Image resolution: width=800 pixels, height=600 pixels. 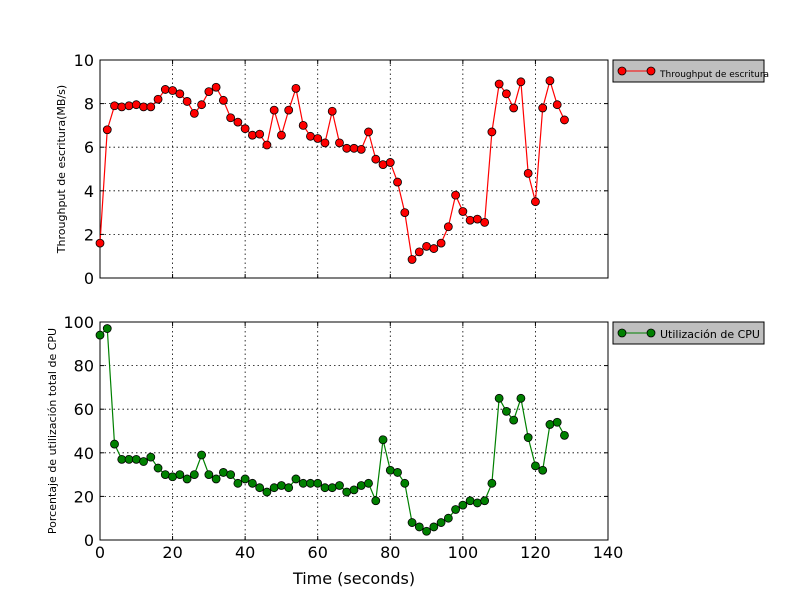 What do you see at coordinates (78, 322) in the screenshot?
I see `cpu-ytick-label: 100` at bounding box center [78, 322].